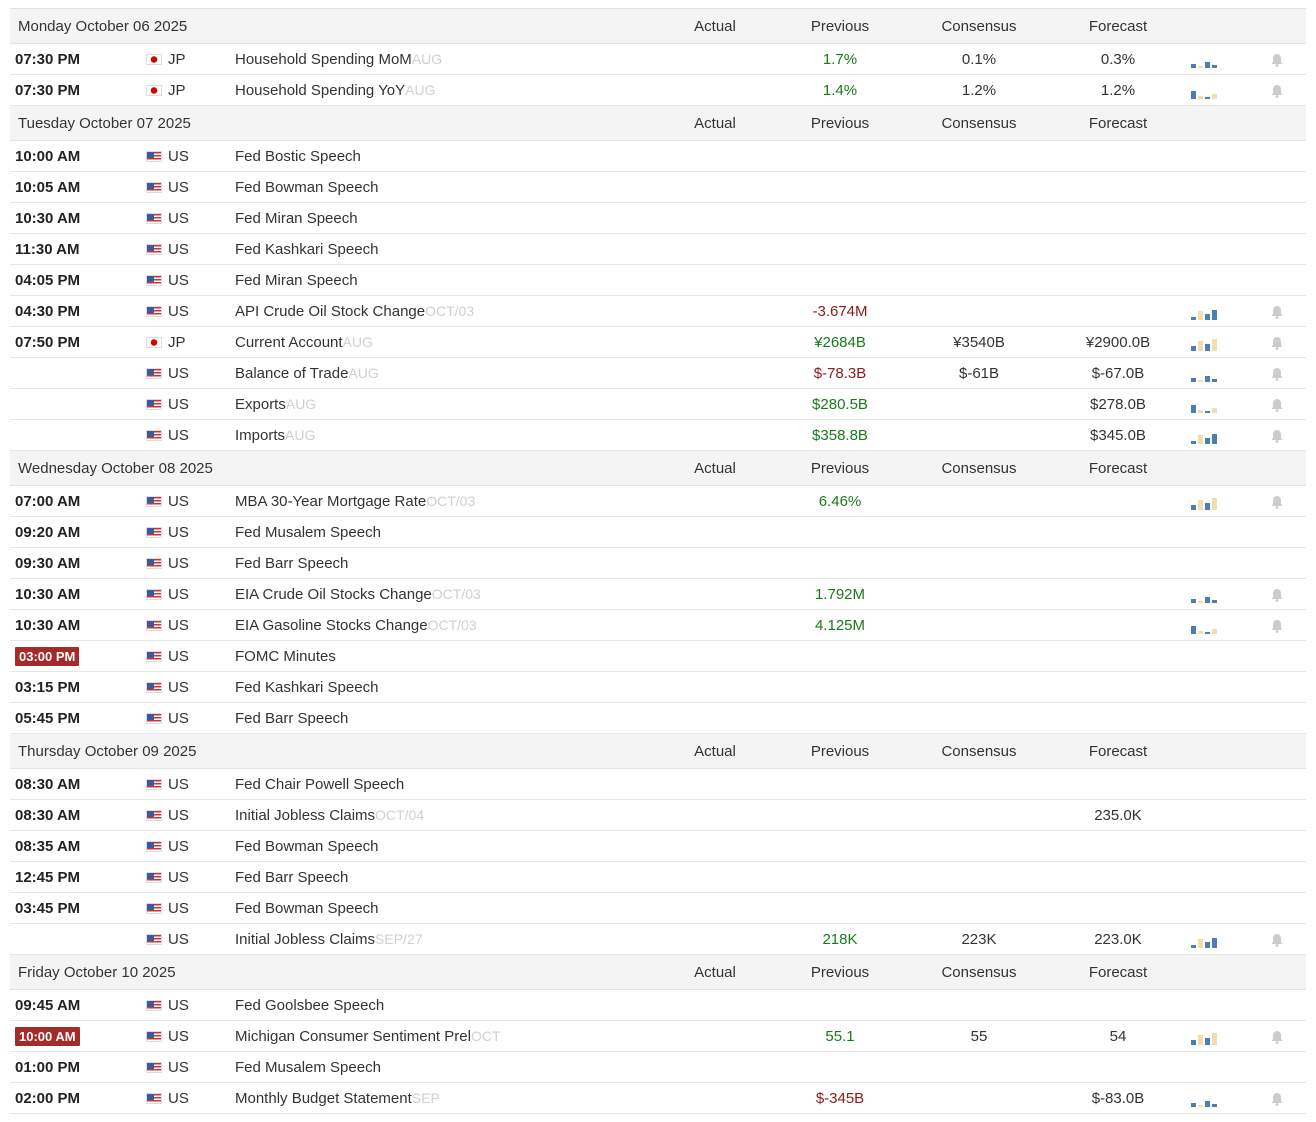 This screenshot has width=1316, height=1122. What do you see at coordinates (1118, 26) in the screenshot?
I see `column-header: Forecast` at bounding box center [1118, 26].